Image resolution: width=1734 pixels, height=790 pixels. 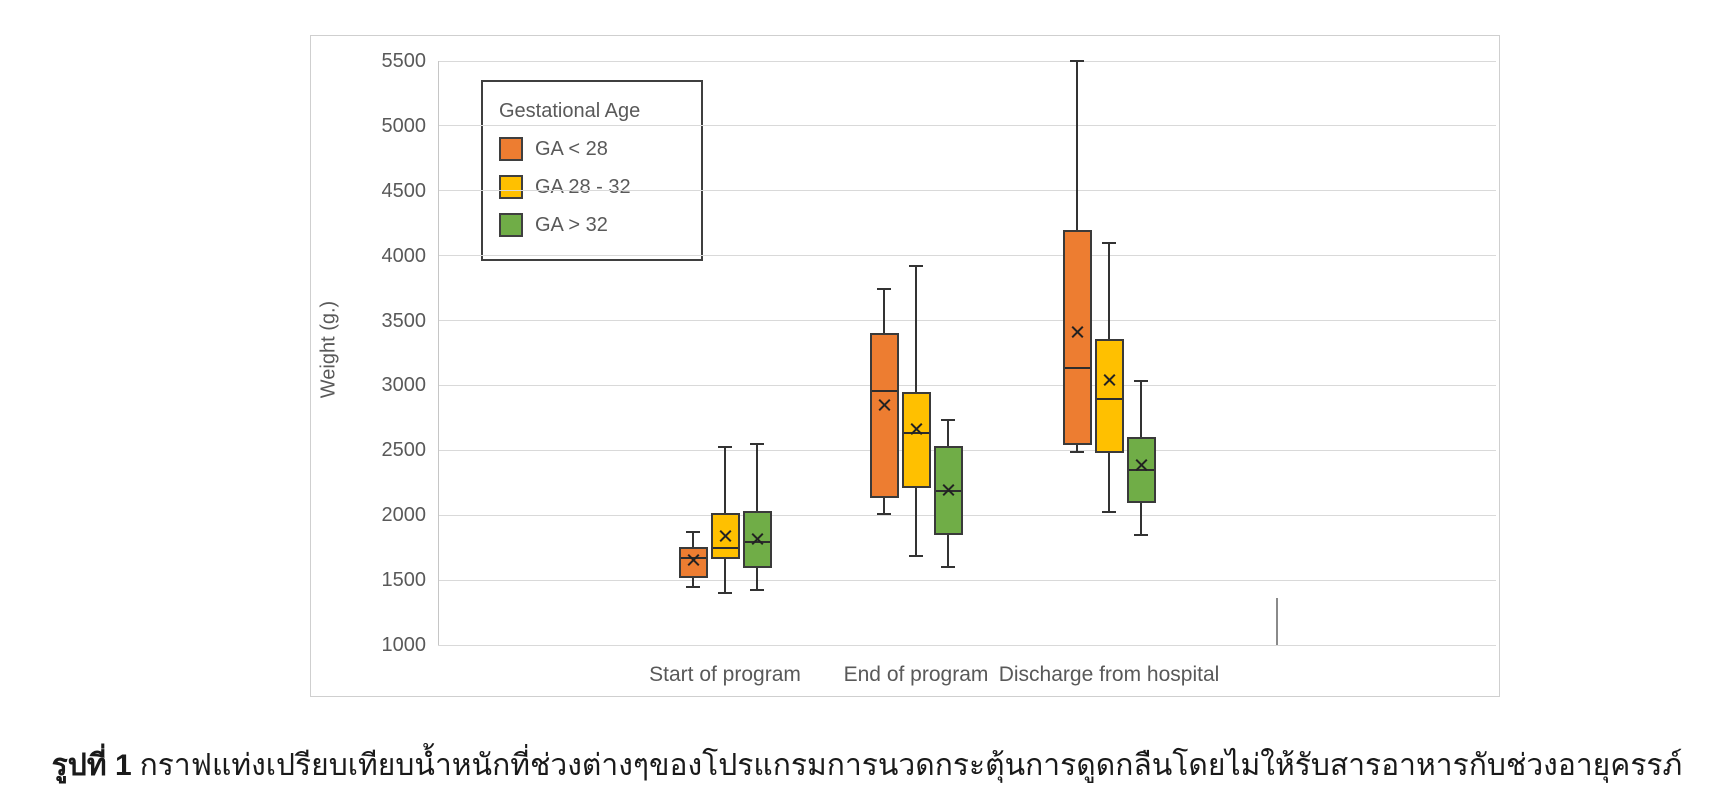 What do you see at coordinates (916, 674) in the screenshot?
I see `x-axis-category-label: End of program` at bounding box center [916, 674].